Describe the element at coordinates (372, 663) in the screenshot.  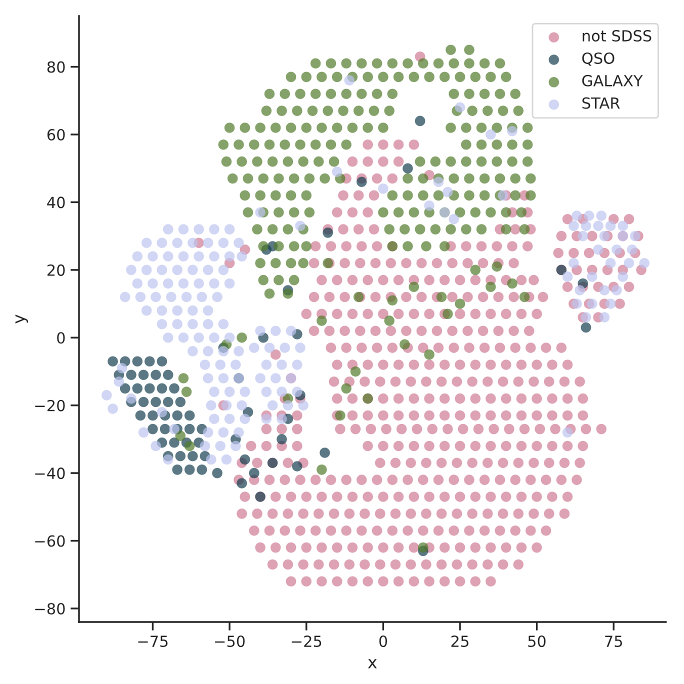
I see `x-axis-title: x` at that location.